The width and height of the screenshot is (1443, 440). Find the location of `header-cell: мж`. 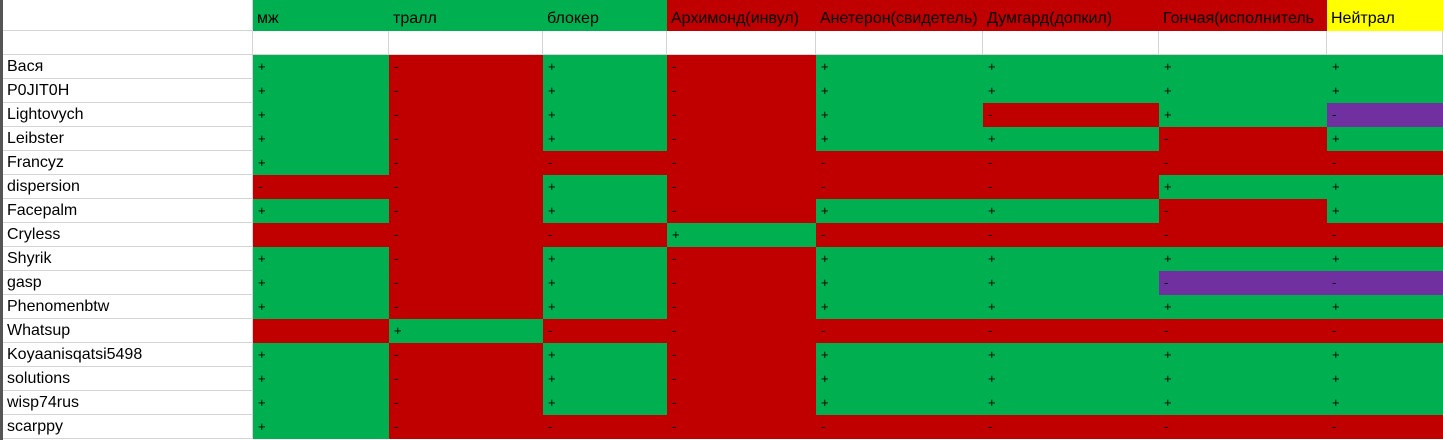

header-cell: мж is located at coordinates (321, 15).